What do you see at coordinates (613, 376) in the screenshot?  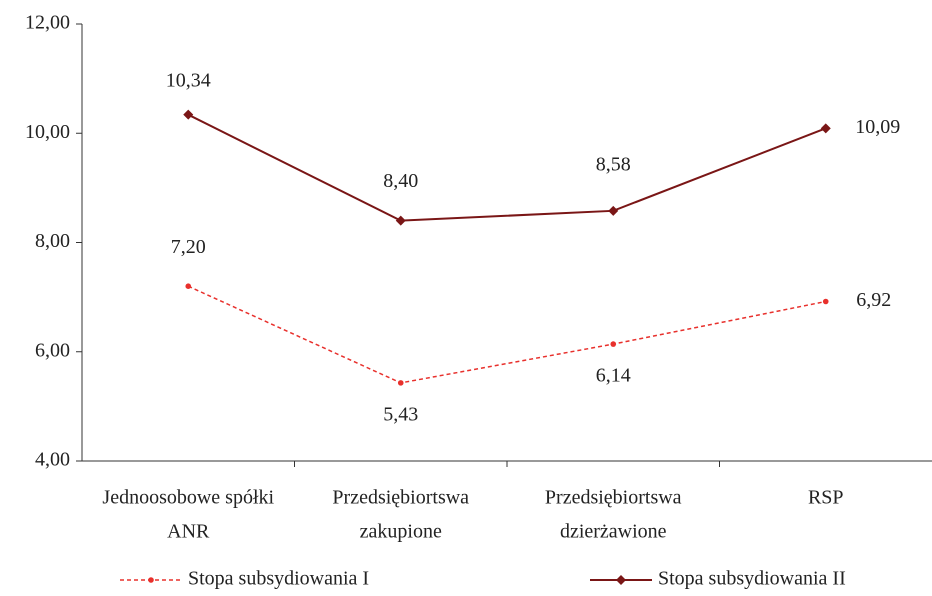 I see `data-label: 6,14` at bounding box center [613, 376].